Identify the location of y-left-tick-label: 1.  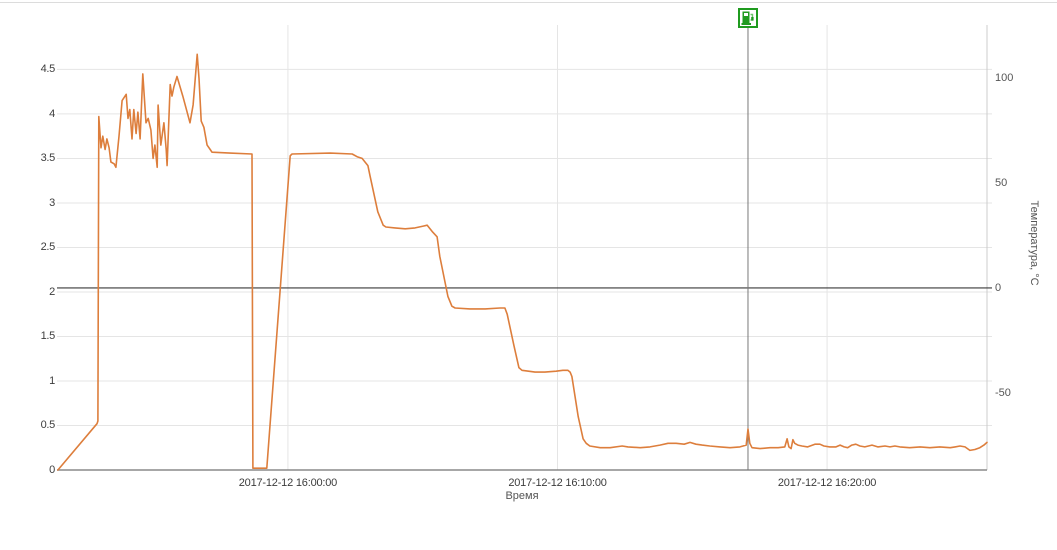
(52, 380).